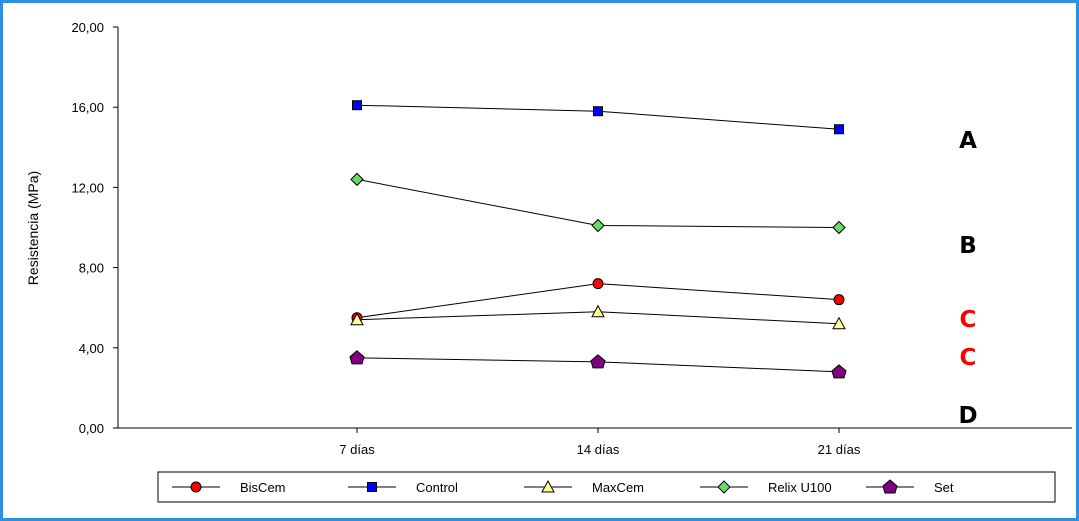 The width and height of the screenshot is (1079, 521). I want to click on legend-label-relix-u100: Relix U100, so click(800, 487).